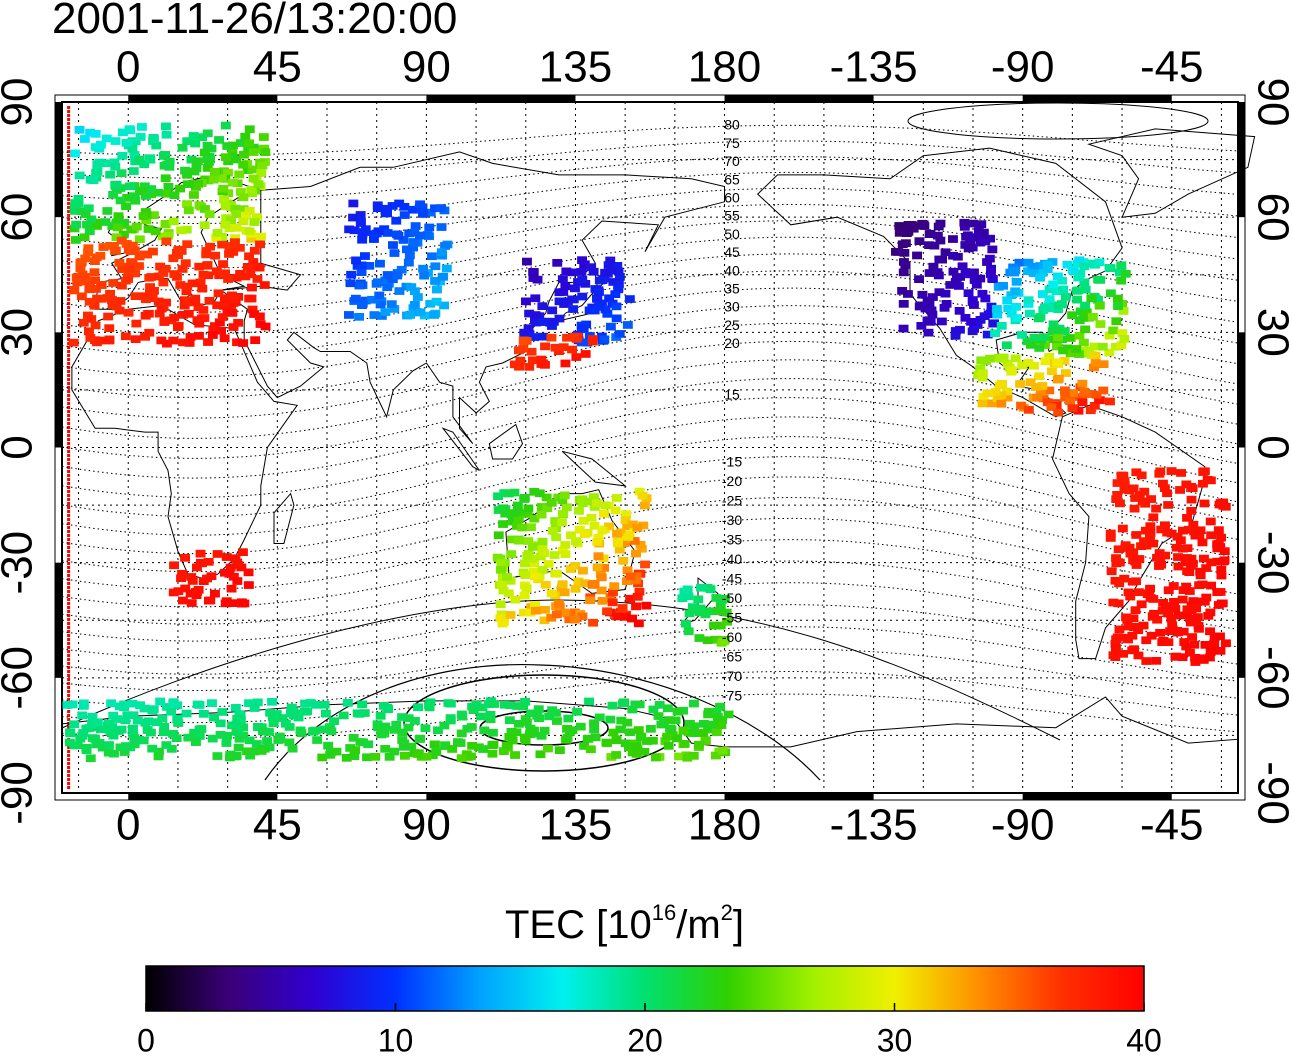  Describe the element at coordinates (799, 797) in the screenshot. I see `frame-bar-bottom` at that location.